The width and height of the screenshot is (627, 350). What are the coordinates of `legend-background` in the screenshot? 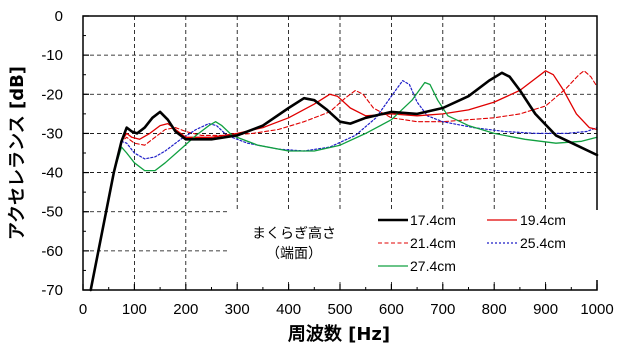 It's located at (414, 245).